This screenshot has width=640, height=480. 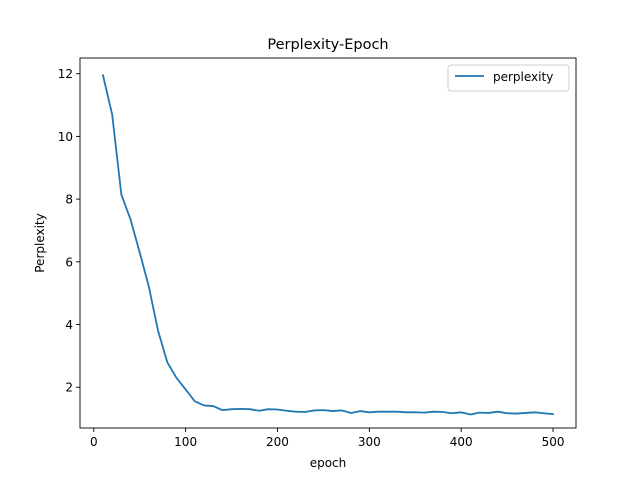 I want to click on legend: perplexity, so click(x=508, y=78).